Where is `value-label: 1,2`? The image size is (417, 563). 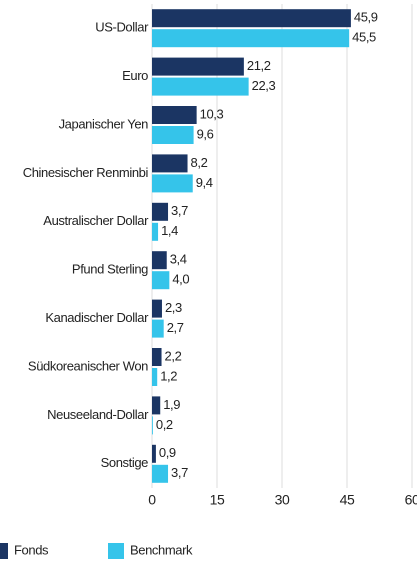
value-label: 1,2 is located at coordinates (168, 375).